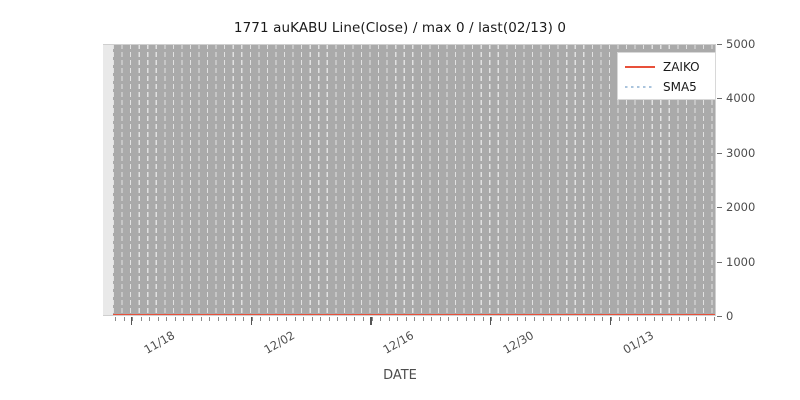 The height and width of the screenshot is (400, 800). I want to click on series-line-zaiko, so click(414, 314).